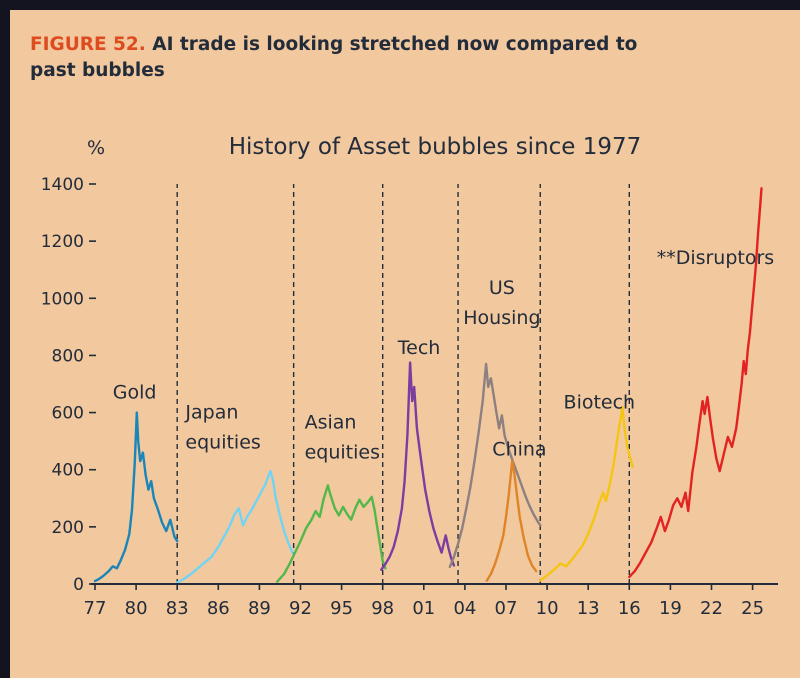  Describe the element at coordinates (547, 608) in the screenshot. I see `x-tick-label: 10` at that location.